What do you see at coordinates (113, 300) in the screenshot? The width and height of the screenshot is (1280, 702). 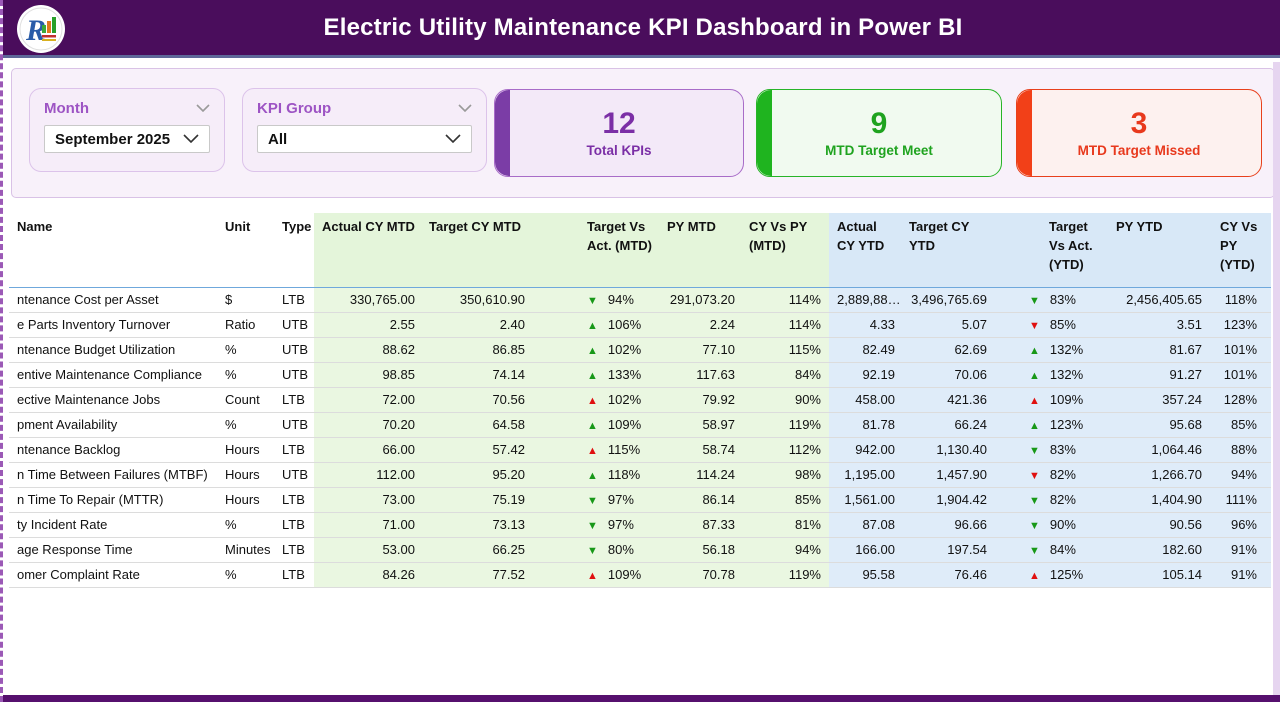 I see `cell-name: ntenance Cost per Asset` at bounding box center [113, 300].